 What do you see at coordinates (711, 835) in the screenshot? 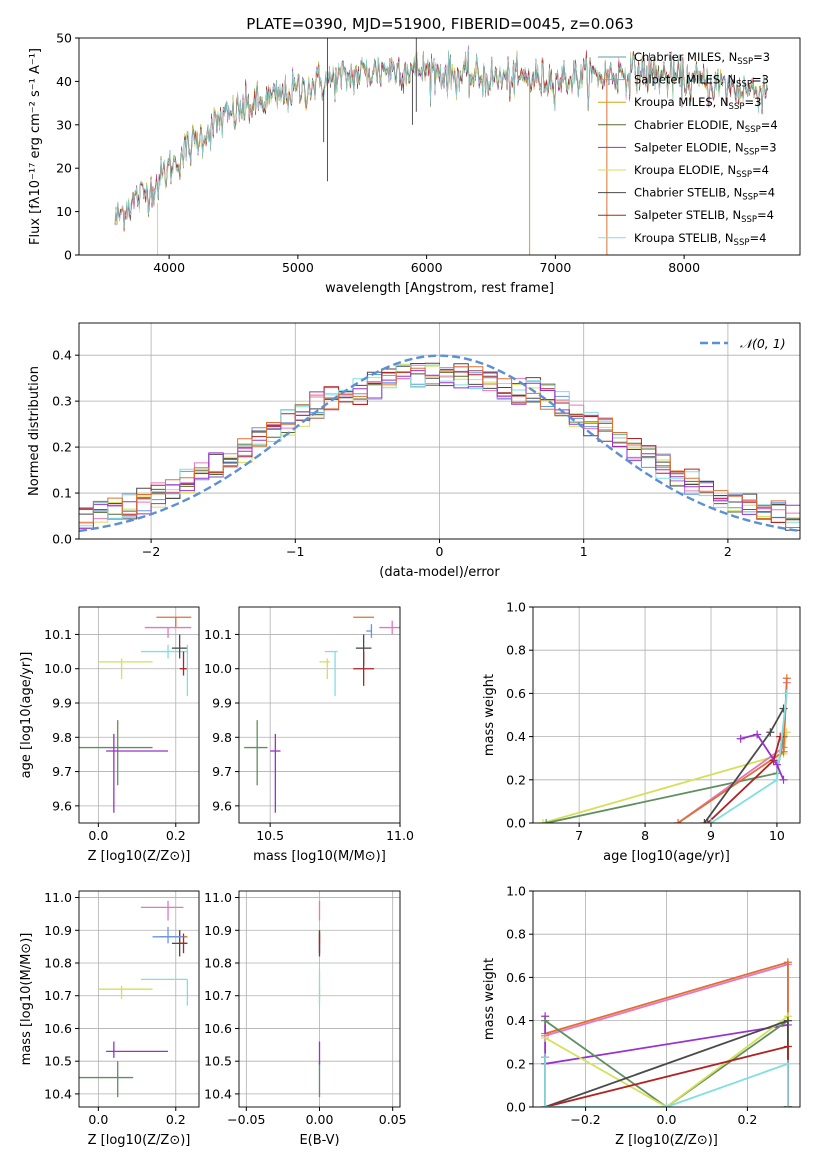
I see `x-tick-label: 9` at bounding box center [711, 835].